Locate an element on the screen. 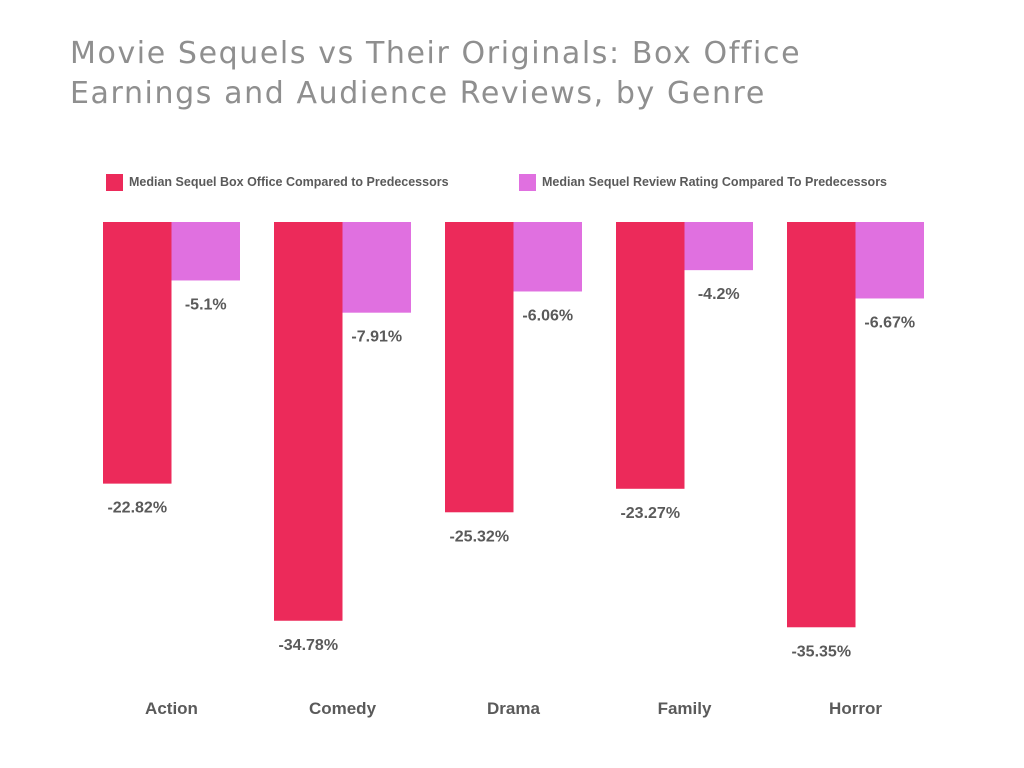 The image size is (1024, 768). category-label-action: Action is located at coordinates (171, 708).